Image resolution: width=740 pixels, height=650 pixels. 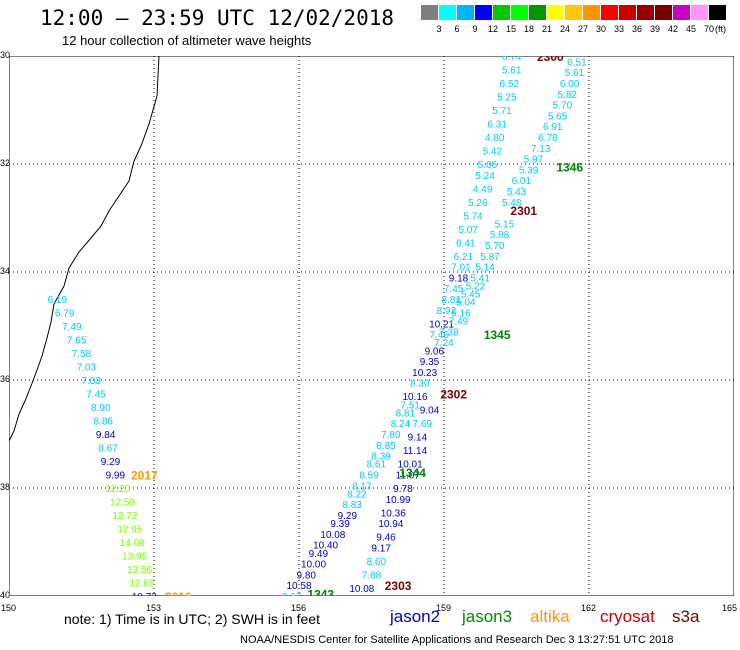 What do you see at coordinates (104, 422) in the screenshot?
I see `wave-height-value: 8.86` at bounding box center [104, 422].